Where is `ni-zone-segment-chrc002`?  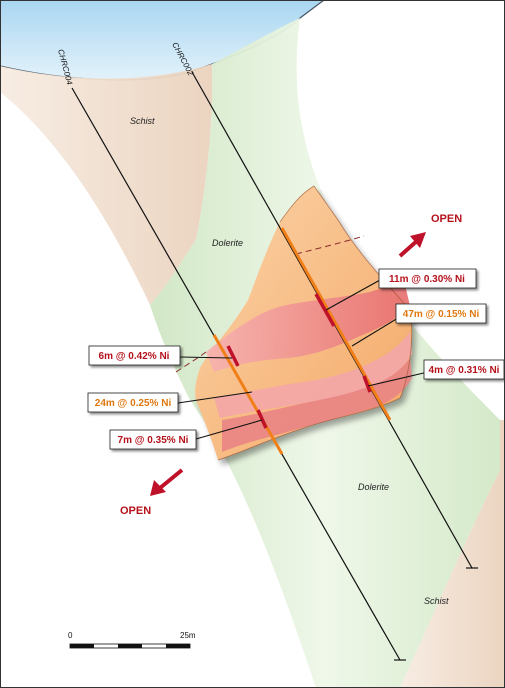 ni-zone-segment-chrc002 is located at coordinates (336, 324).